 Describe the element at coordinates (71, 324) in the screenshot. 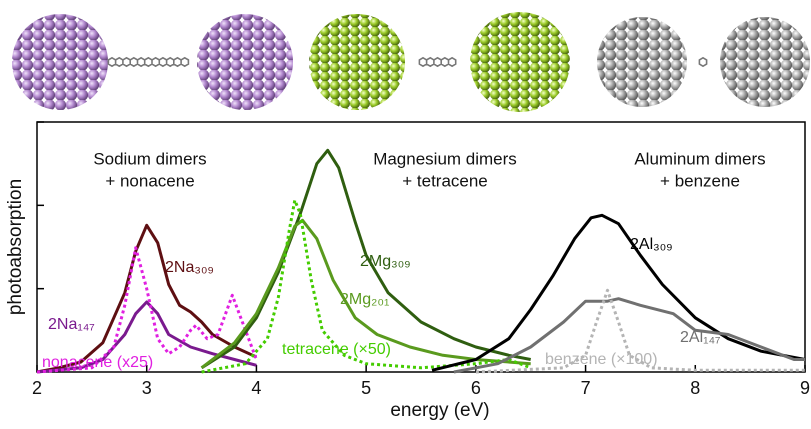

I see `series-label: 2Na₁₄₇` at that location.